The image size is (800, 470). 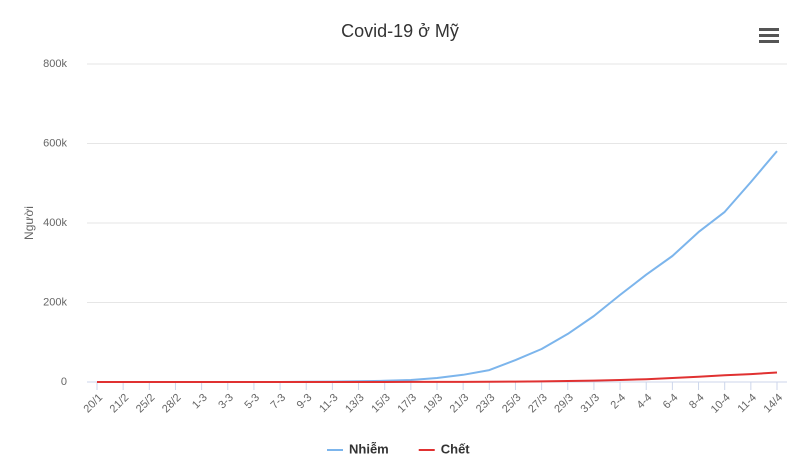 I want to click on y-tick-label: 400k, so click(x=55, y=223).